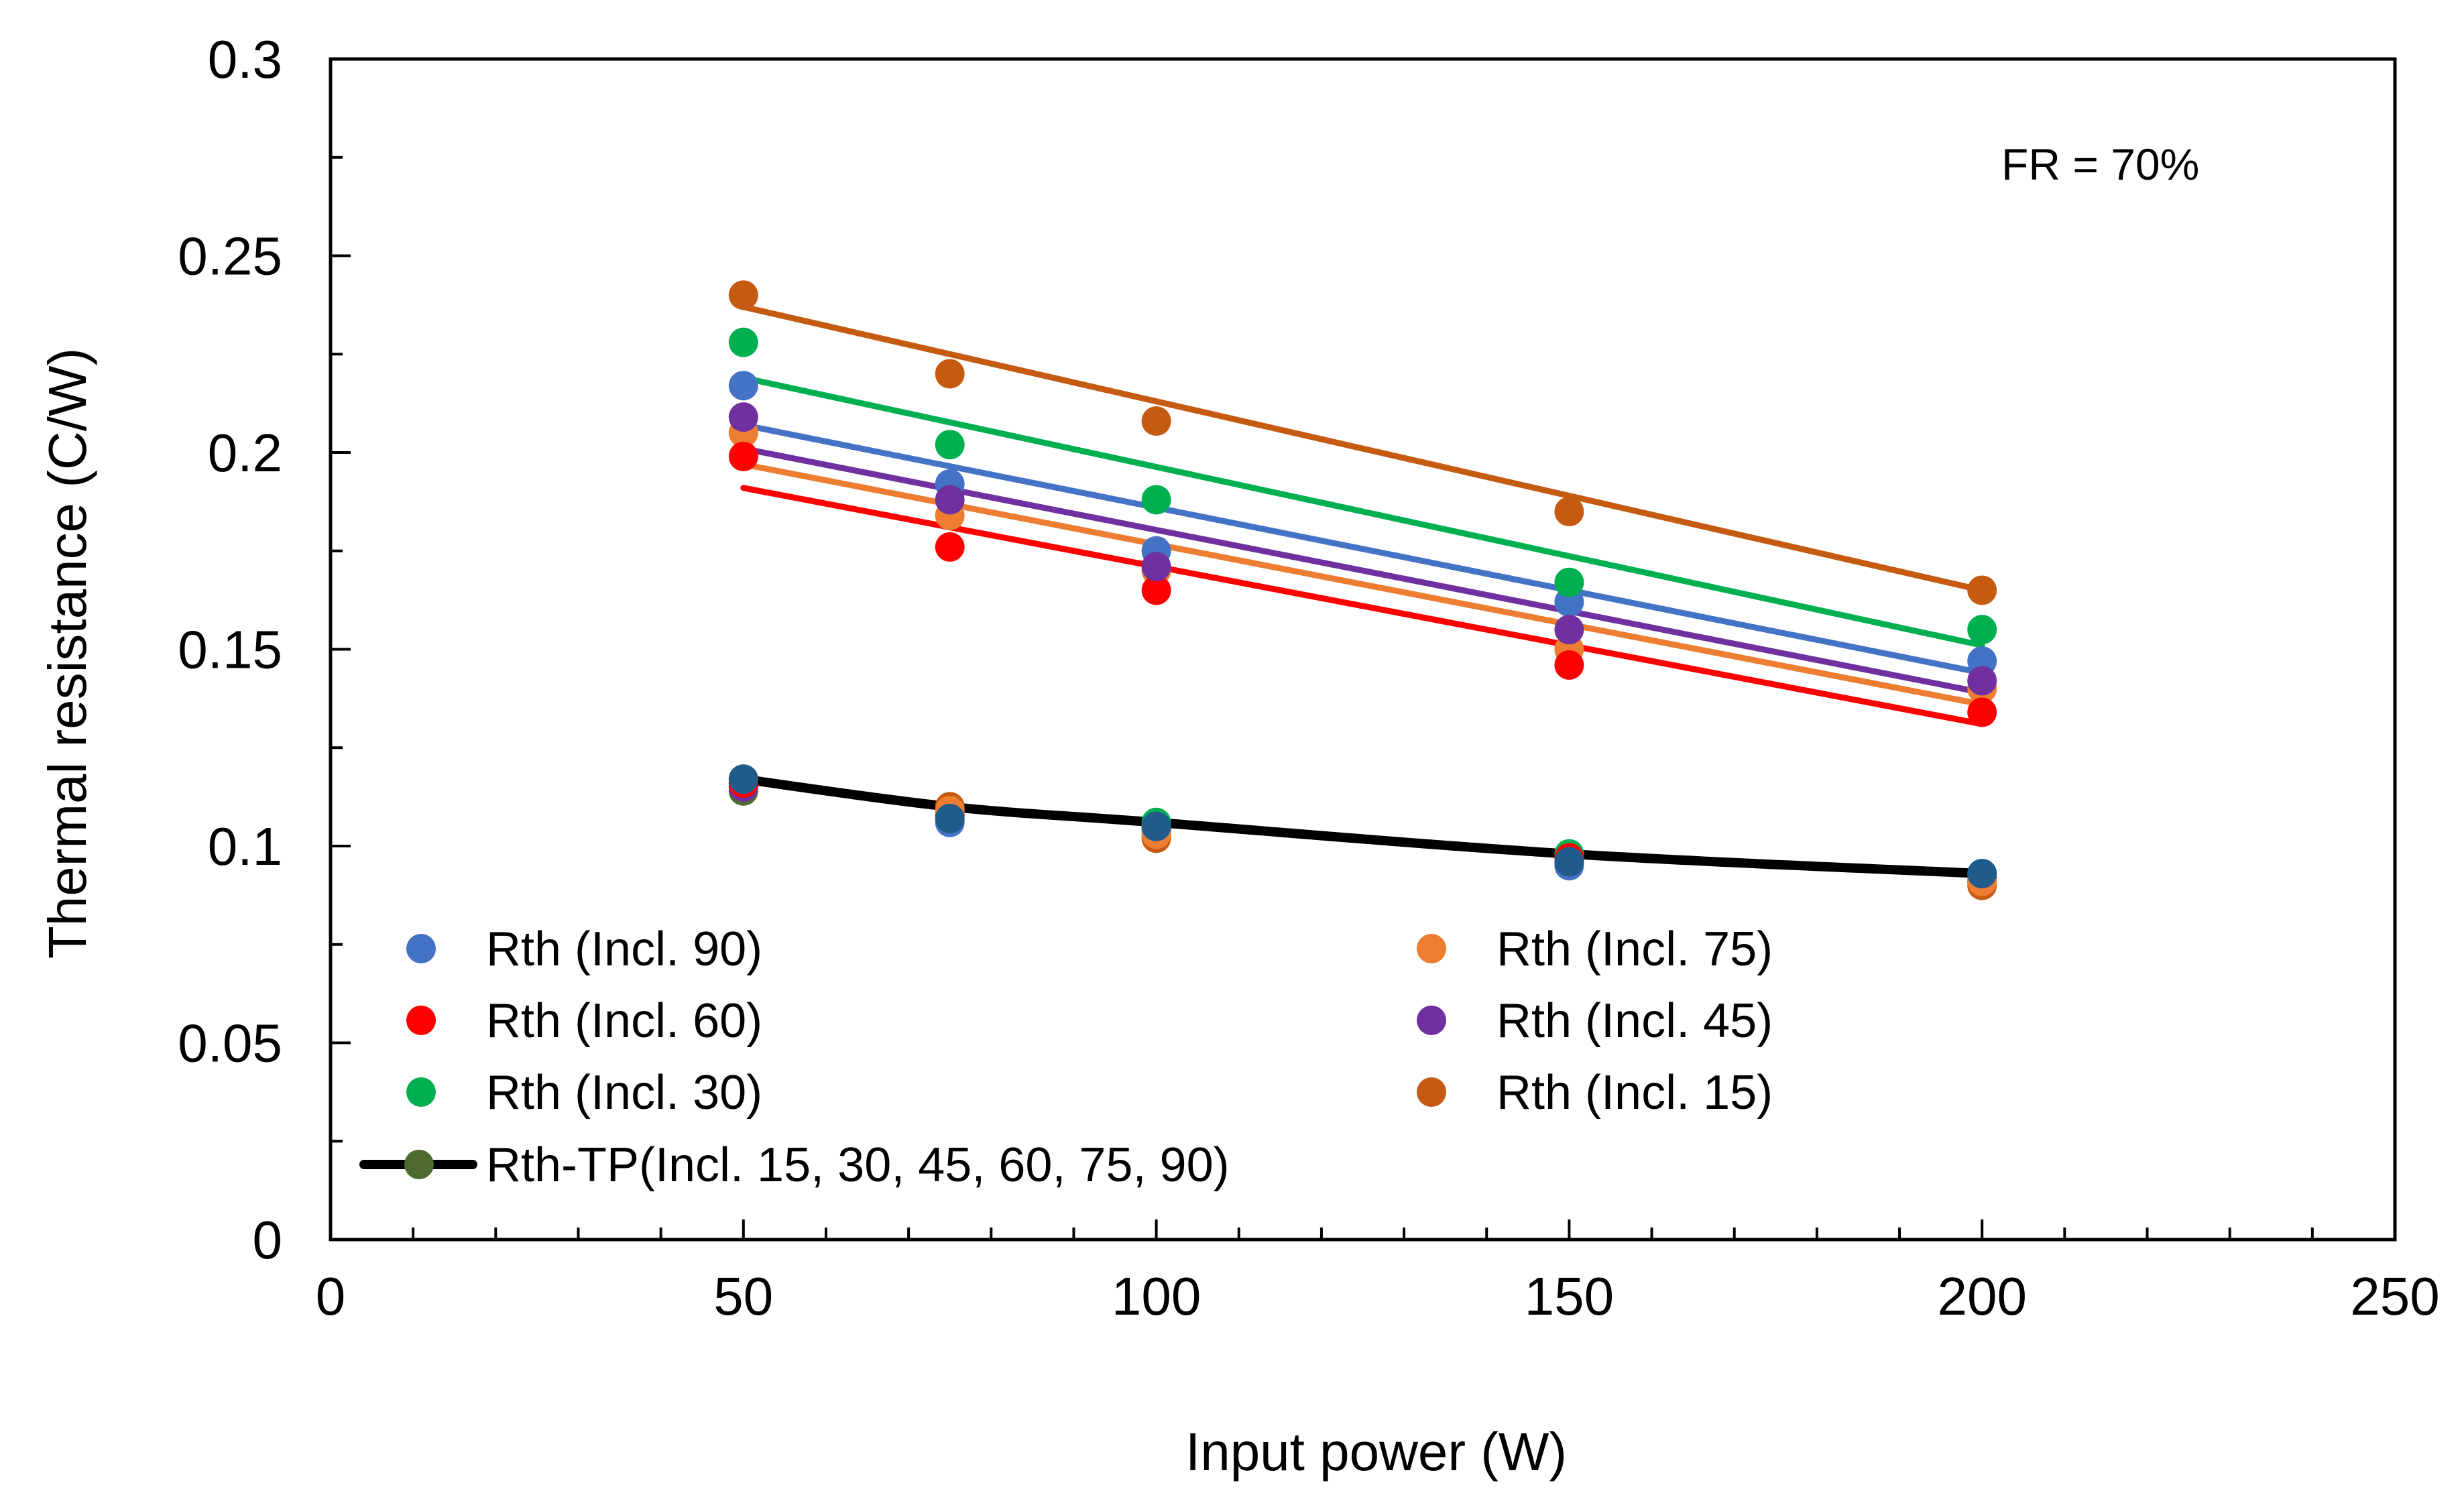  What do you see at coordinates (1635, 949) in the screenshot?
I see `legend-label: Rth (Incl. 75)` at bounding box center [1635, 949].